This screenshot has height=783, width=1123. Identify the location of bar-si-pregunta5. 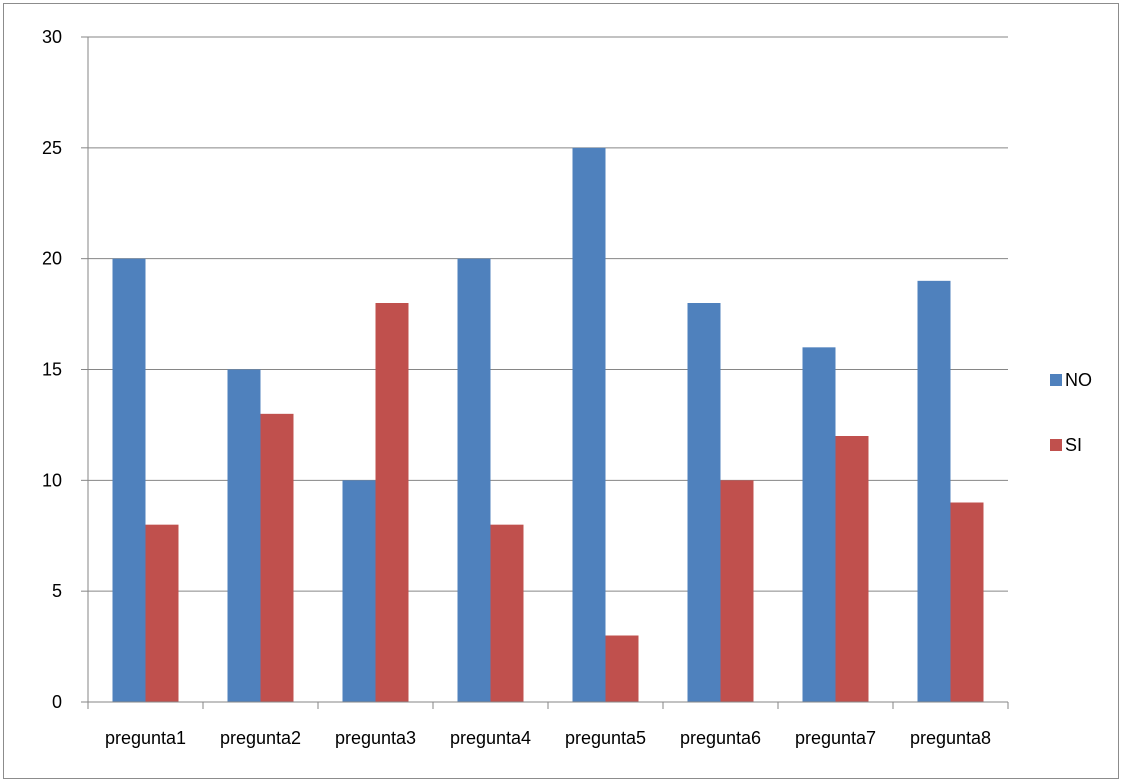
(622, 668).